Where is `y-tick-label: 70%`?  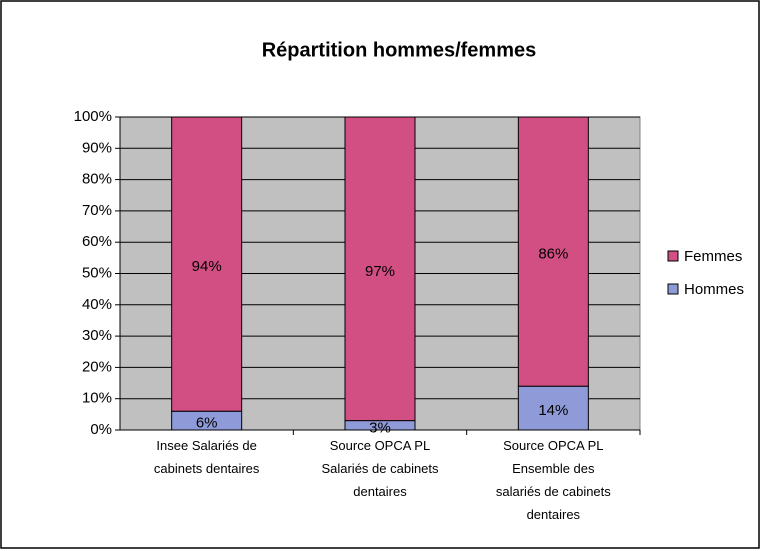
y-tick-label: 70% is located at coordinates (97, 210).